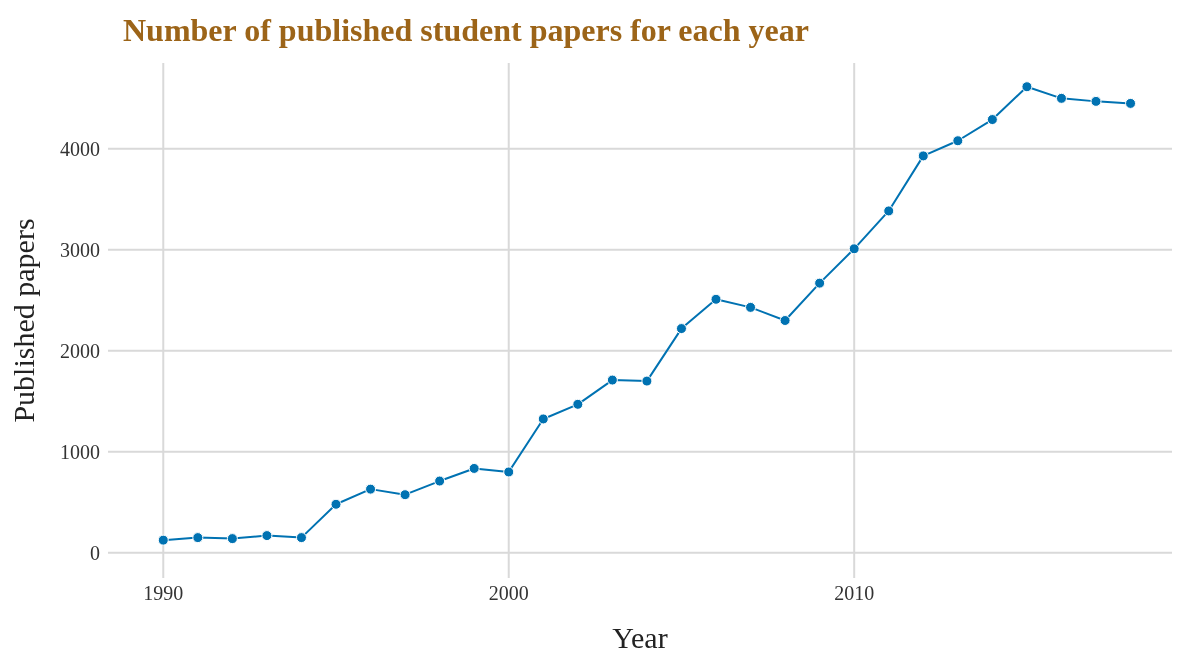 The image size is (1185, 664). I want to click on y-tick-label: 2000, so click(80, 350).